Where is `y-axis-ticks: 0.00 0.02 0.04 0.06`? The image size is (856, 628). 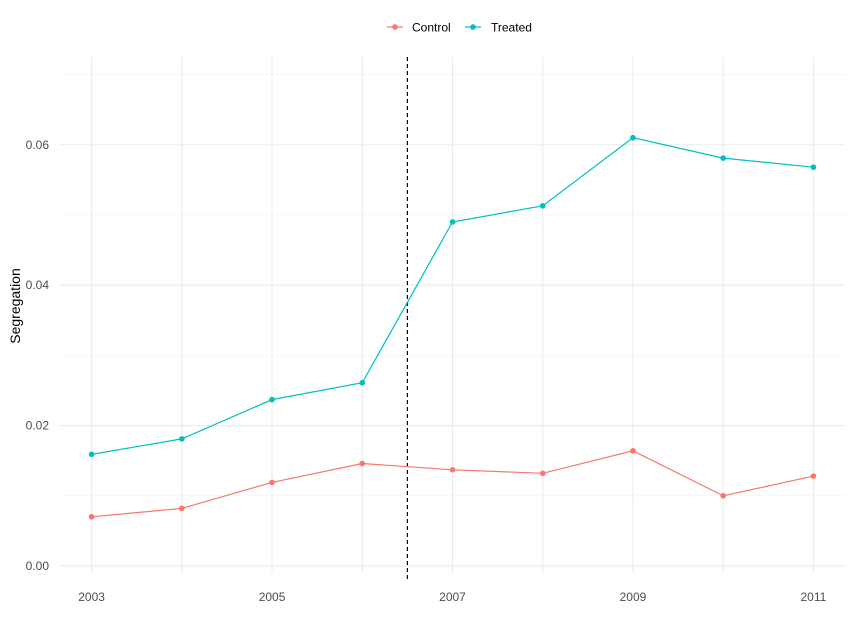 y-axis-ticks: 0.00 0.02 0.04 0.06 is located at coordinates (38, 355).